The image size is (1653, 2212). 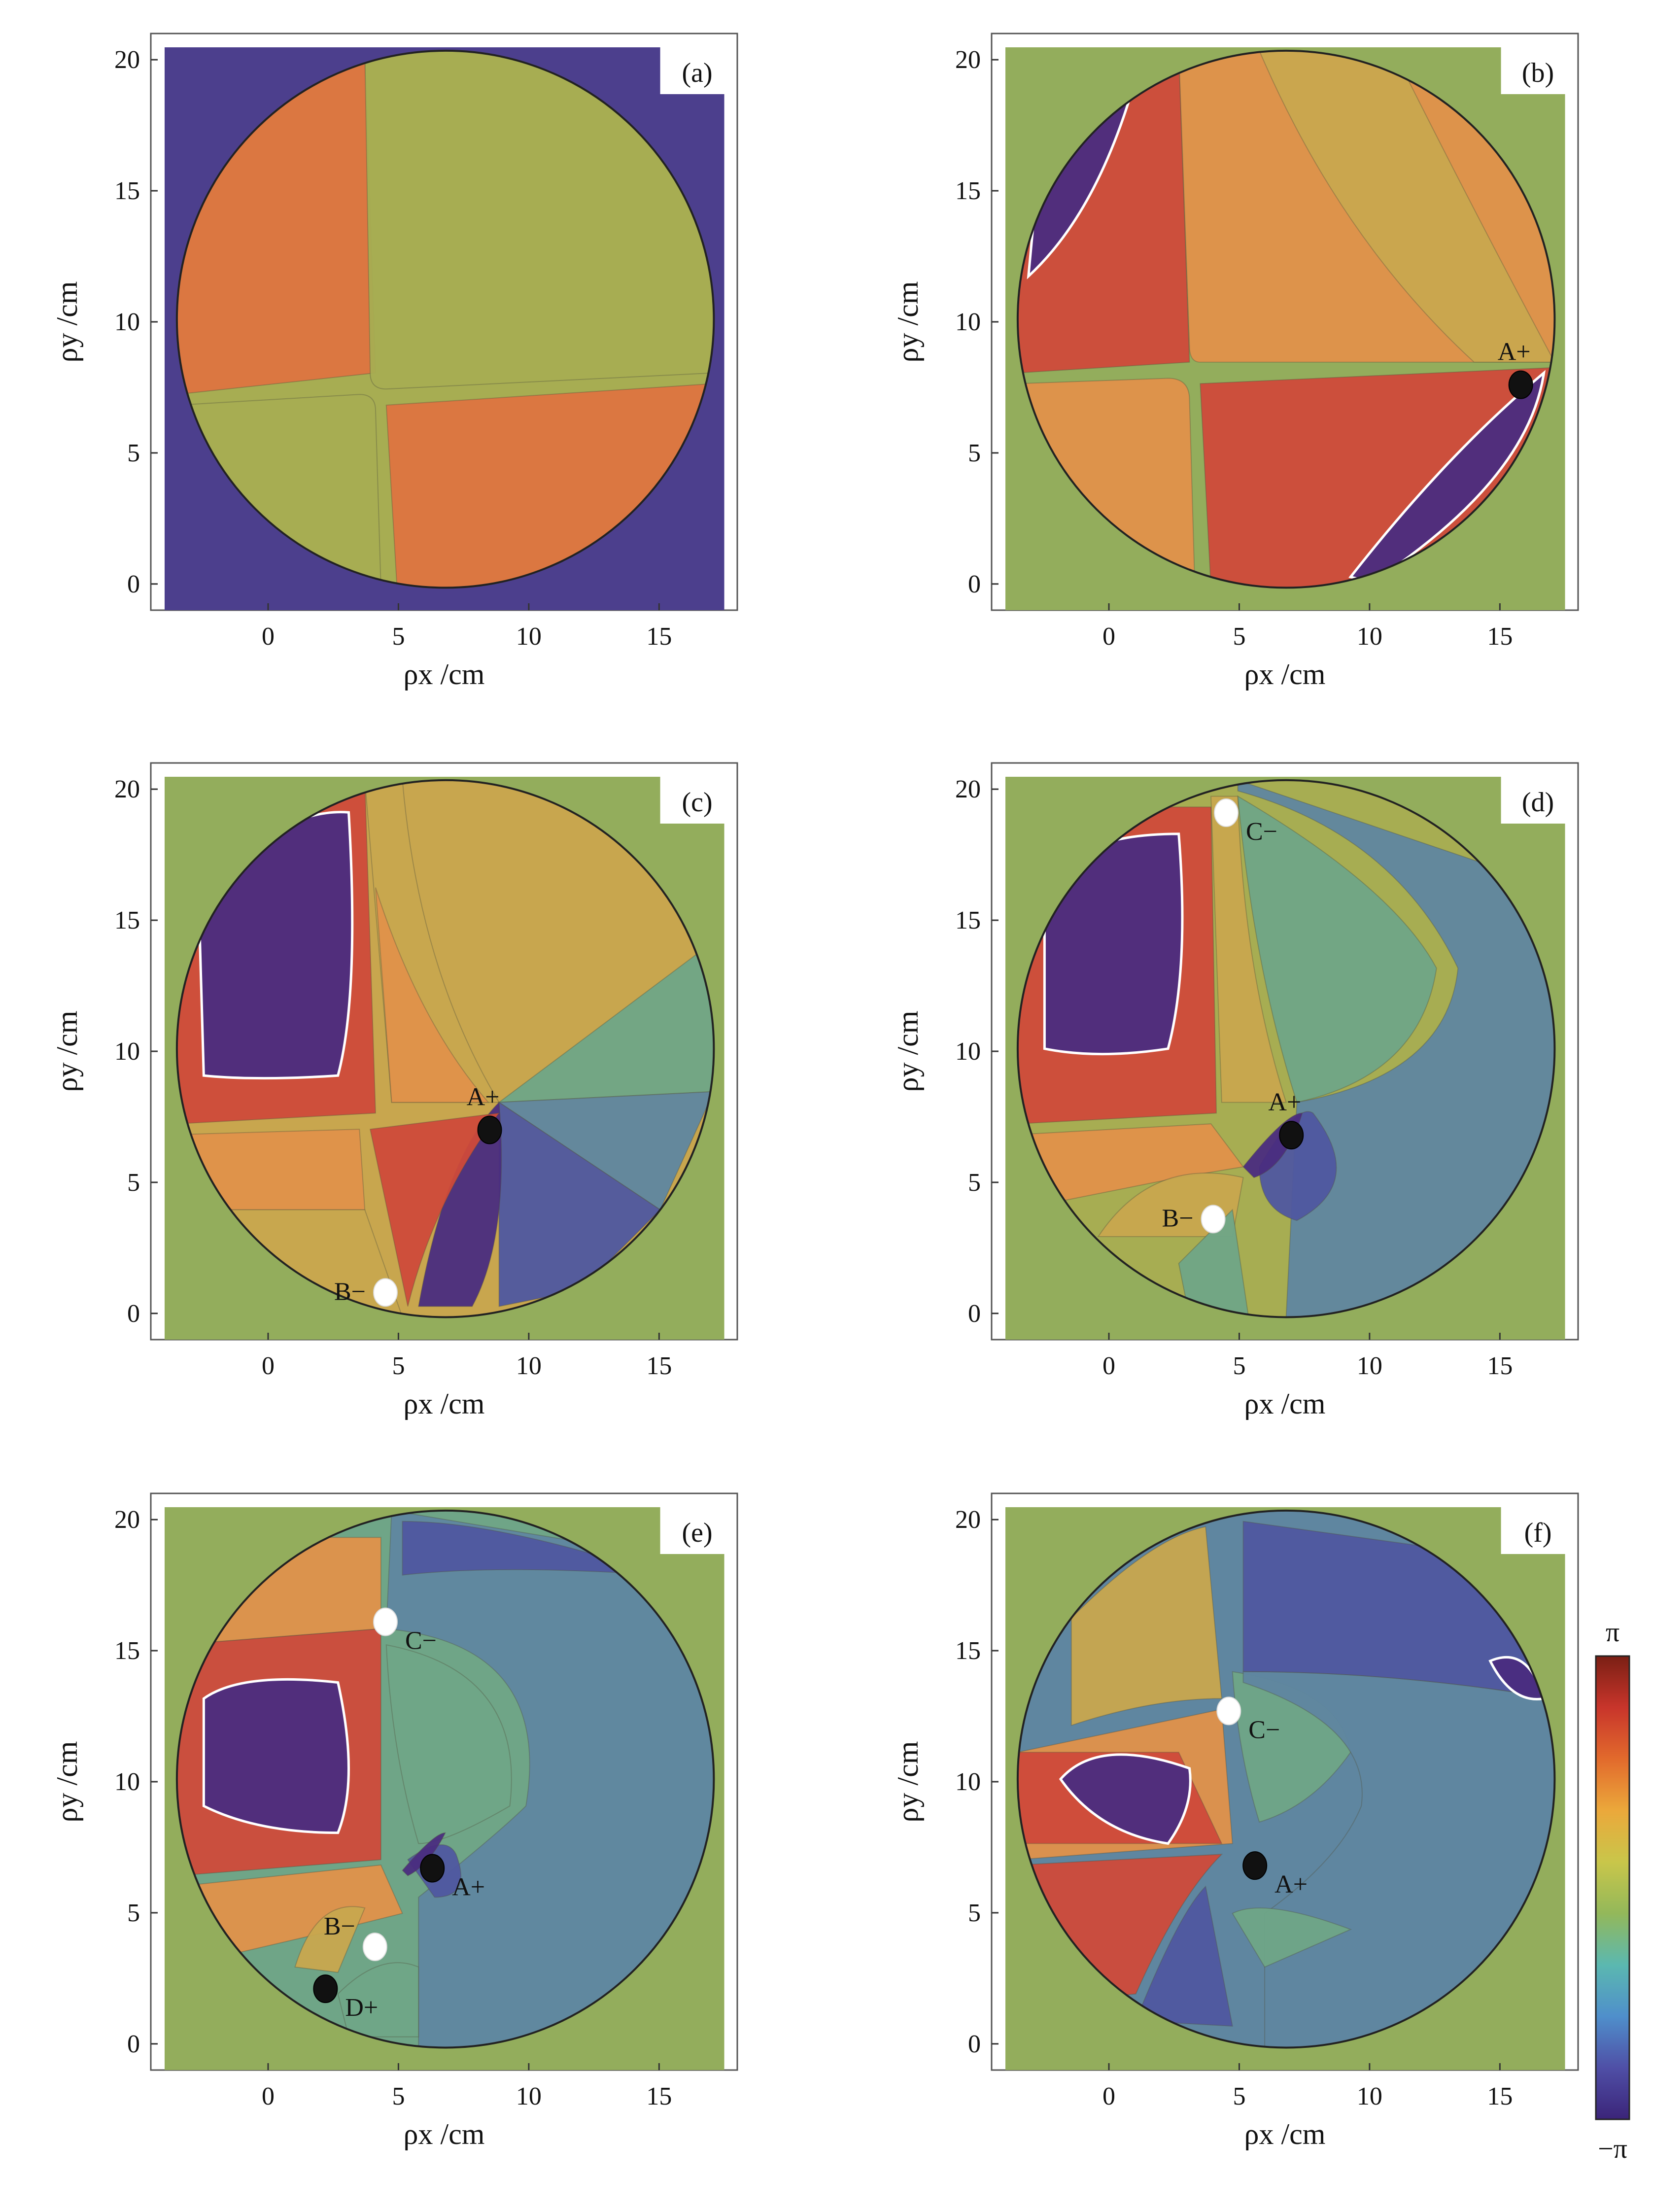 I want to click on colorbar-gradient, so click(x=1612, y=1887).